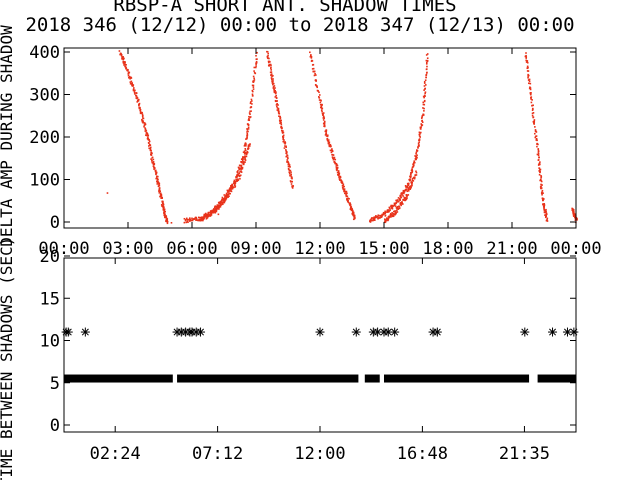 This screenshot has width=640, height=480. Describe the element at coordinates (320, 332) in the screenshot. I see `asterisk-point` at that location.